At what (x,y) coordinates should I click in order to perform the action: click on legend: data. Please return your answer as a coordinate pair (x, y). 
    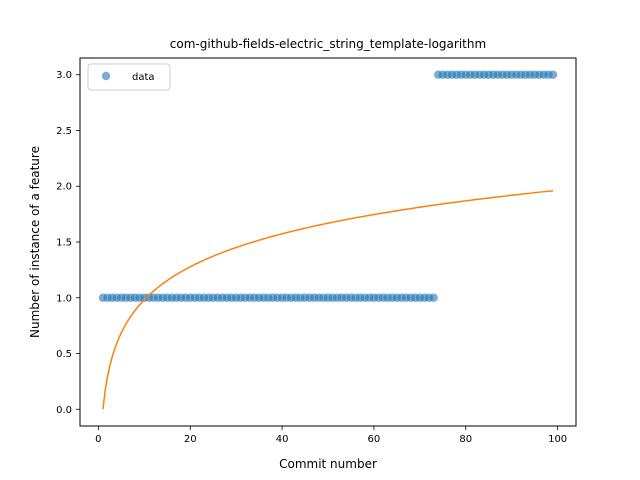
    Looking at the image, I should click on (129, 77).